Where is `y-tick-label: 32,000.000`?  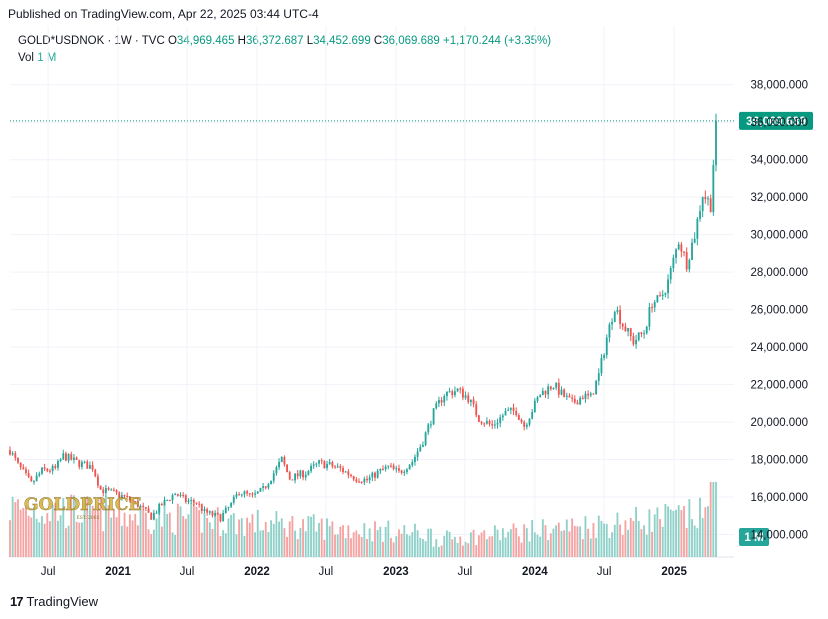
y-tick-label: 32,000.000 is located at coordinates (779, 198).